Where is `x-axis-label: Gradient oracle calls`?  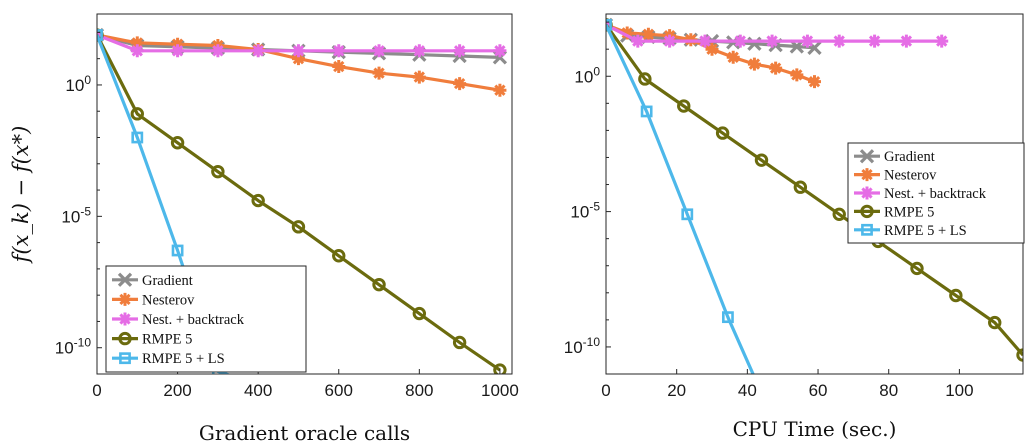 x-axis-label: Gradient oracle calls is located at coordinates (304, 433).